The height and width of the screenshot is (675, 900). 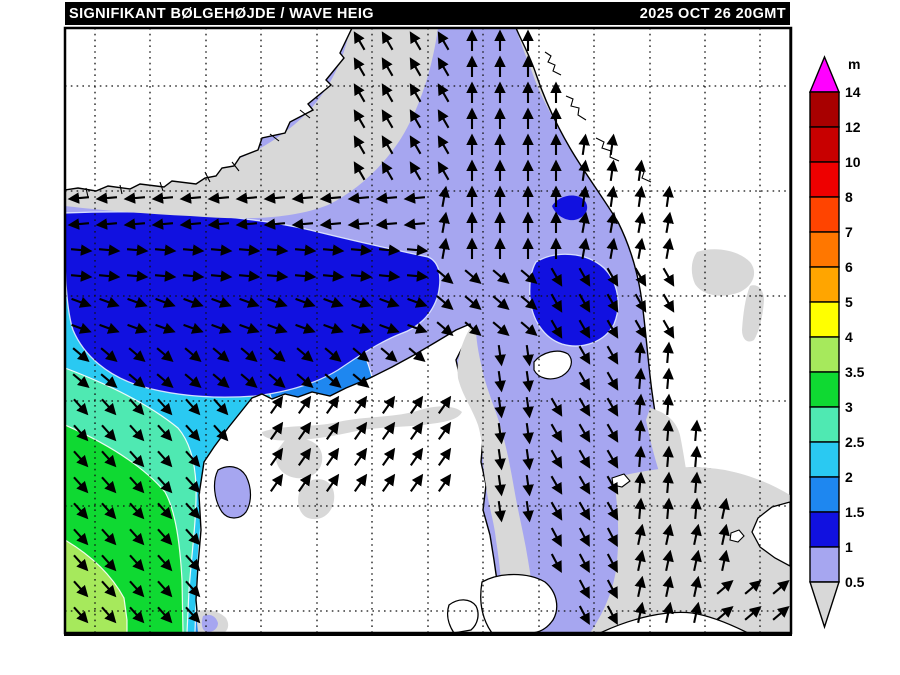 I want to click on colorbar-tick-label: 4, so click(x=849, y=337).